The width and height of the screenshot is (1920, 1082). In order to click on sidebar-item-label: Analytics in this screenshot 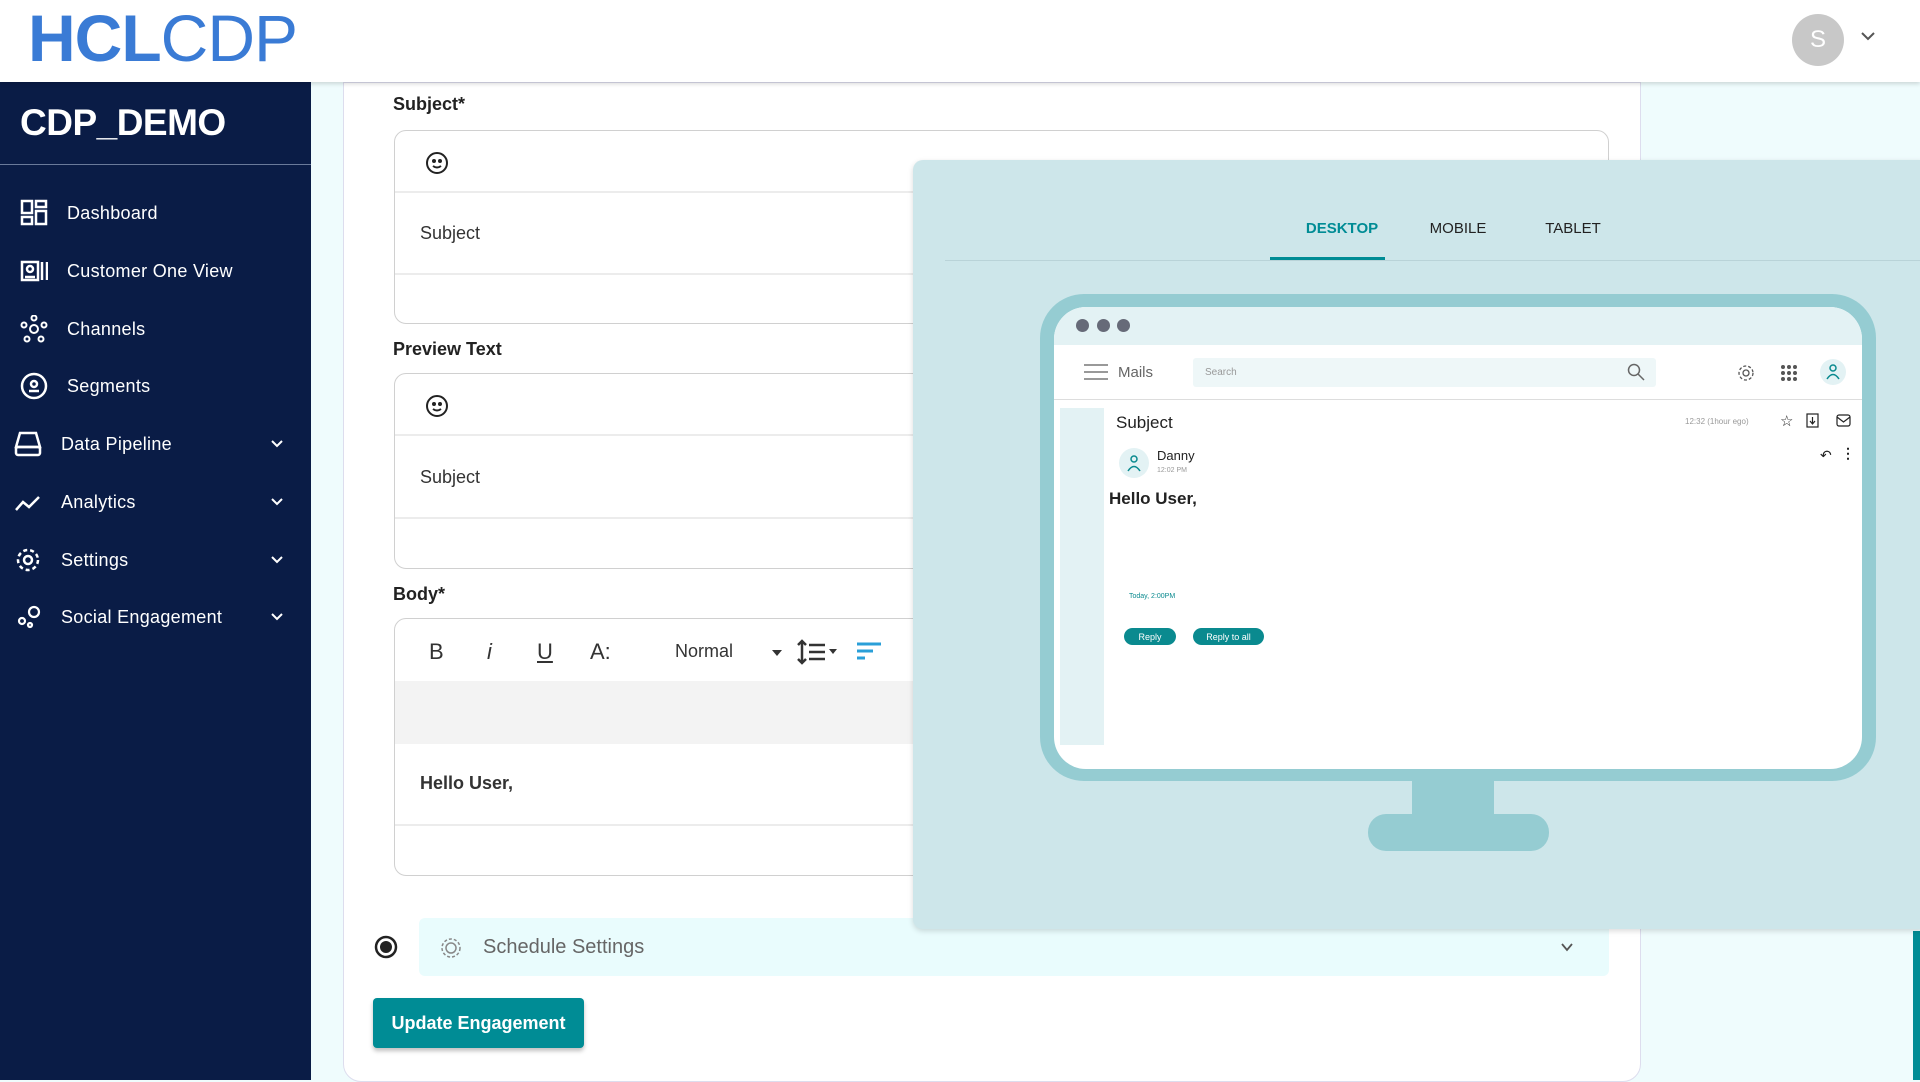, I will do `click(98, 501)`.